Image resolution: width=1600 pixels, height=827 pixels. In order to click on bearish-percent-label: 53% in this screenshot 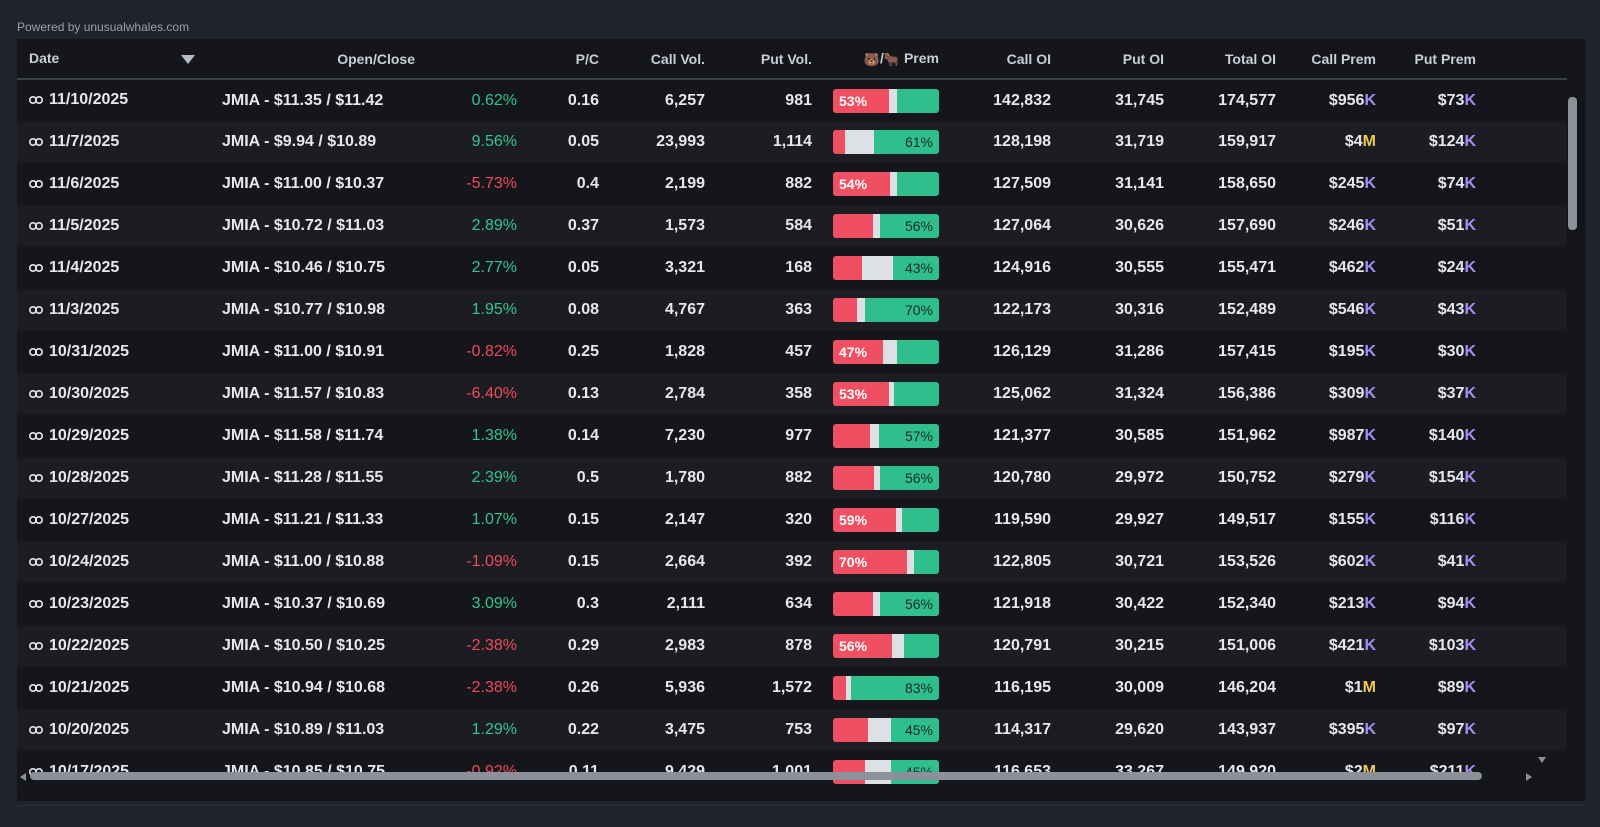, I will do `click(853, 394)`.